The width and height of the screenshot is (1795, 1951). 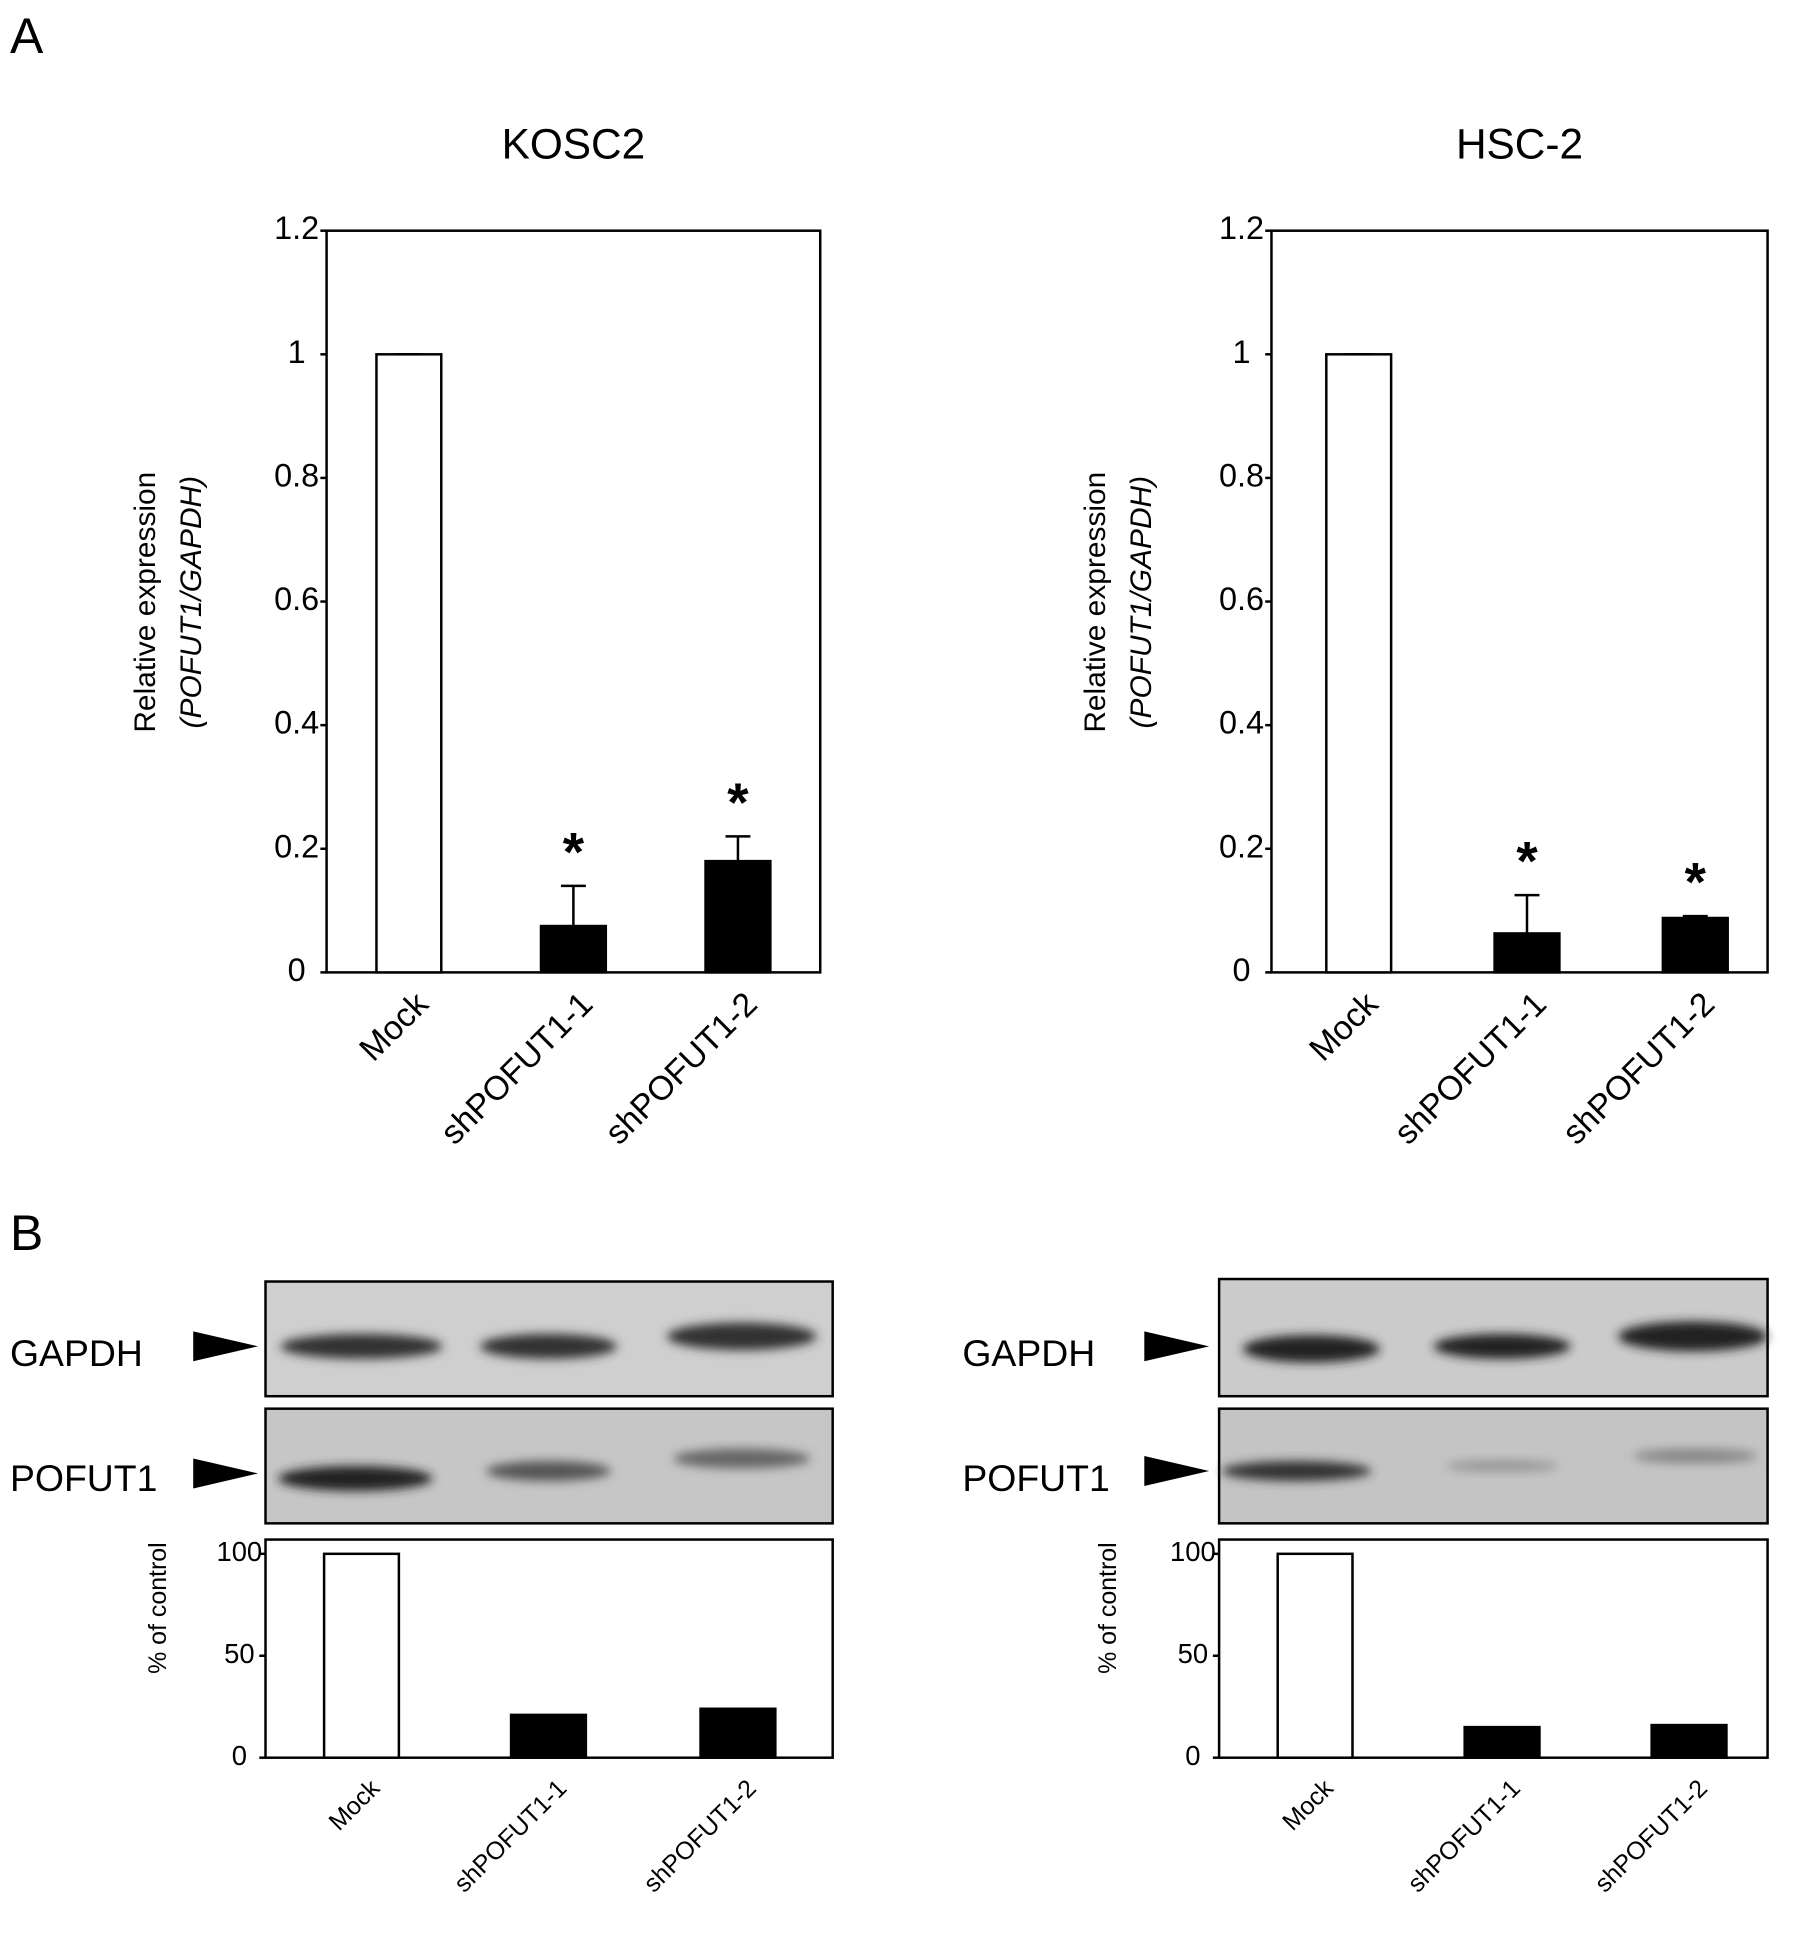 What do you see at coordinates (1519, 143) in the screenshot?
I see `chart-title: HSC-2` at bounding box center [1519, 143].